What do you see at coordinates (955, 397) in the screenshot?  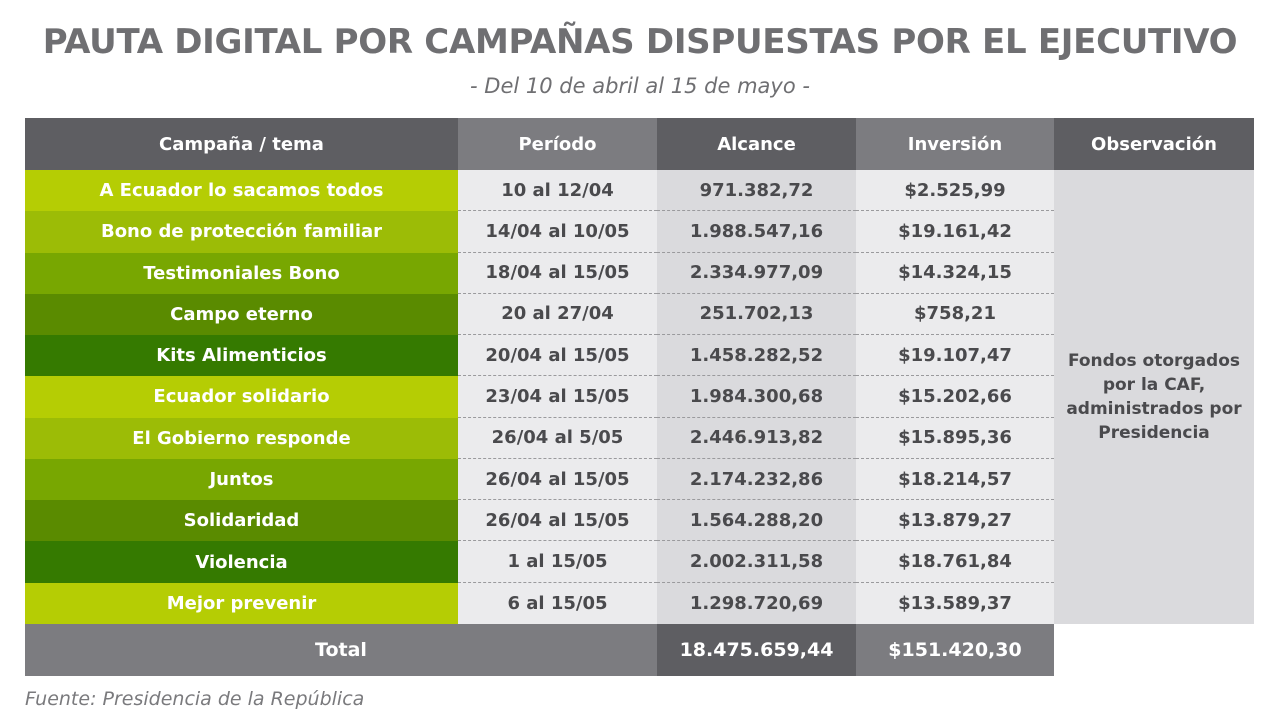 I see `inversion-cell: $15.202,66` at bounding box center [955, 397].